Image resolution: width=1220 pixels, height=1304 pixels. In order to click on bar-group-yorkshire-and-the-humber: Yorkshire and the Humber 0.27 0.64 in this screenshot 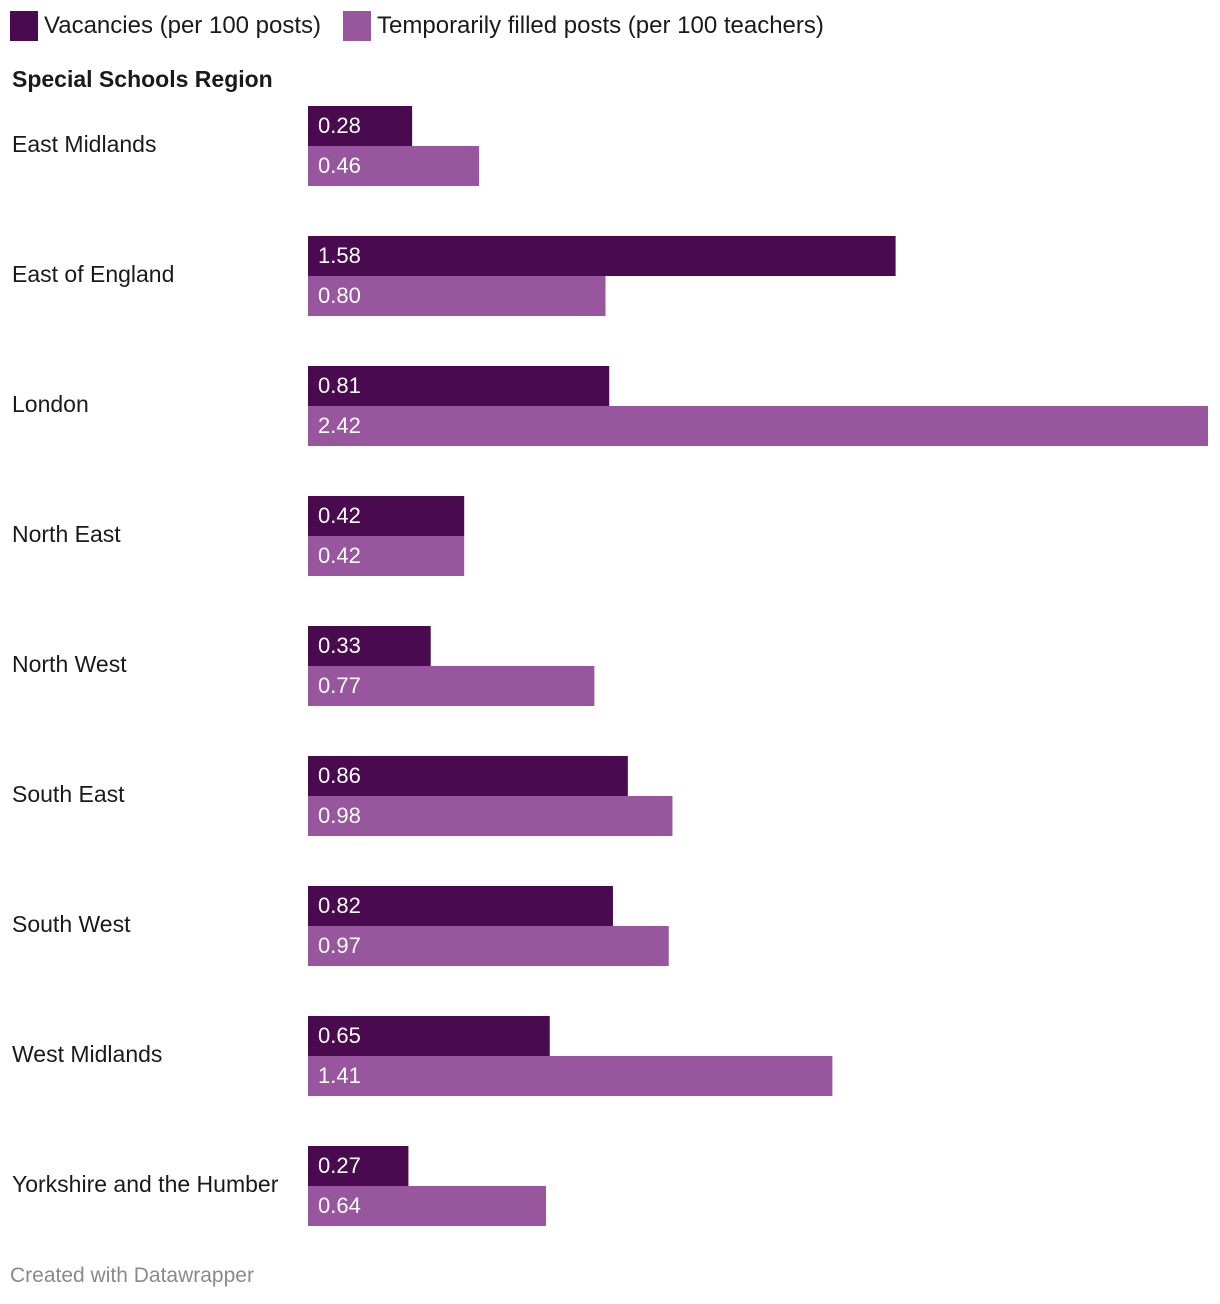, I will do `click(279, 1186)`.